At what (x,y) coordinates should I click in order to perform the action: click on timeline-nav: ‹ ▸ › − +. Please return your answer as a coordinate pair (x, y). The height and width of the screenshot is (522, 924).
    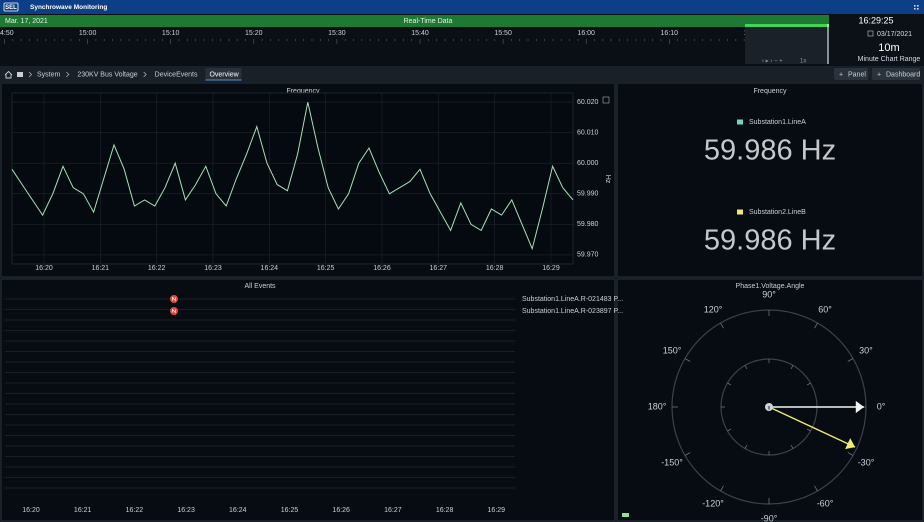
    Looking at the image, I should click on (772, 62).